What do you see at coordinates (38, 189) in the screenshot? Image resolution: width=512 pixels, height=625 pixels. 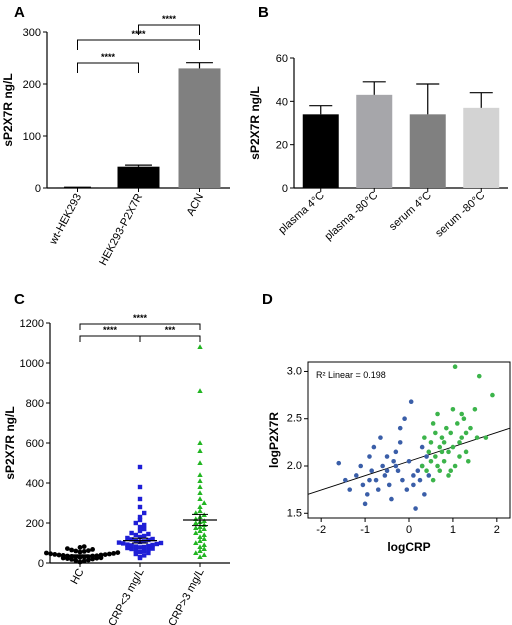 I see `y-tick-label: 0` at bounding box center [38, 189].